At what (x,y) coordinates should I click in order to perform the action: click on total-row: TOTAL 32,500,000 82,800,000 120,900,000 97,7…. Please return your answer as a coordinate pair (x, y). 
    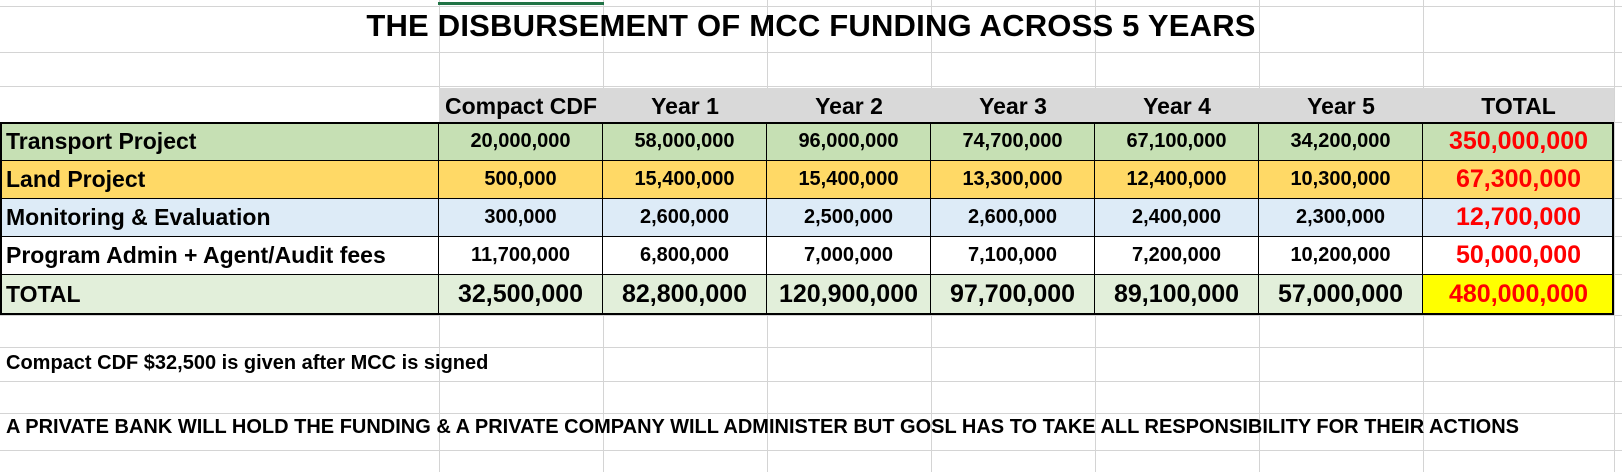
    Looking at the image, I should click on (807, 294).